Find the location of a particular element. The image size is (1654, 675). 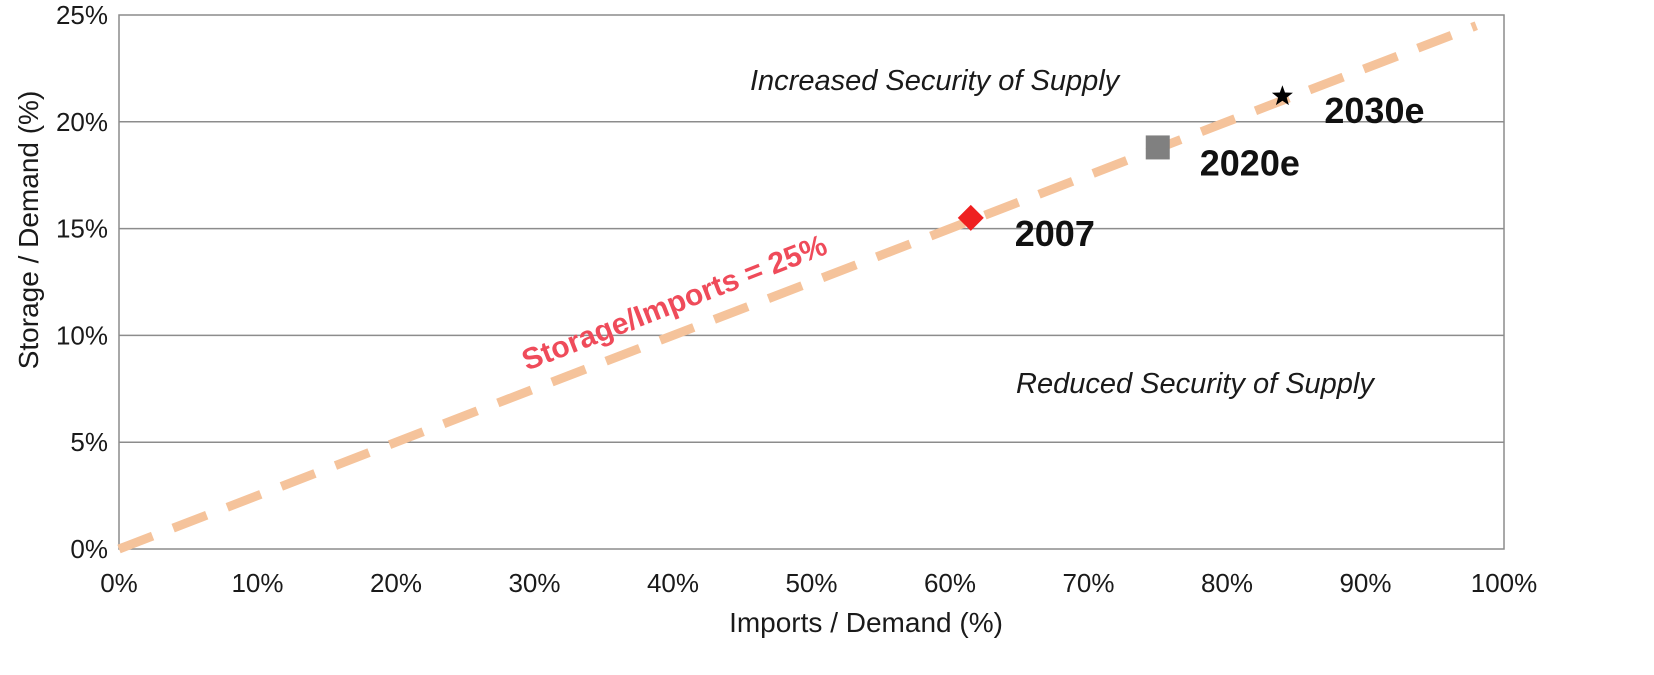

x-tick-labels: 0% 10% 20% 30% 40% 50% 60% 70% 80% 90% 100% is located at coordinates (818, 583).